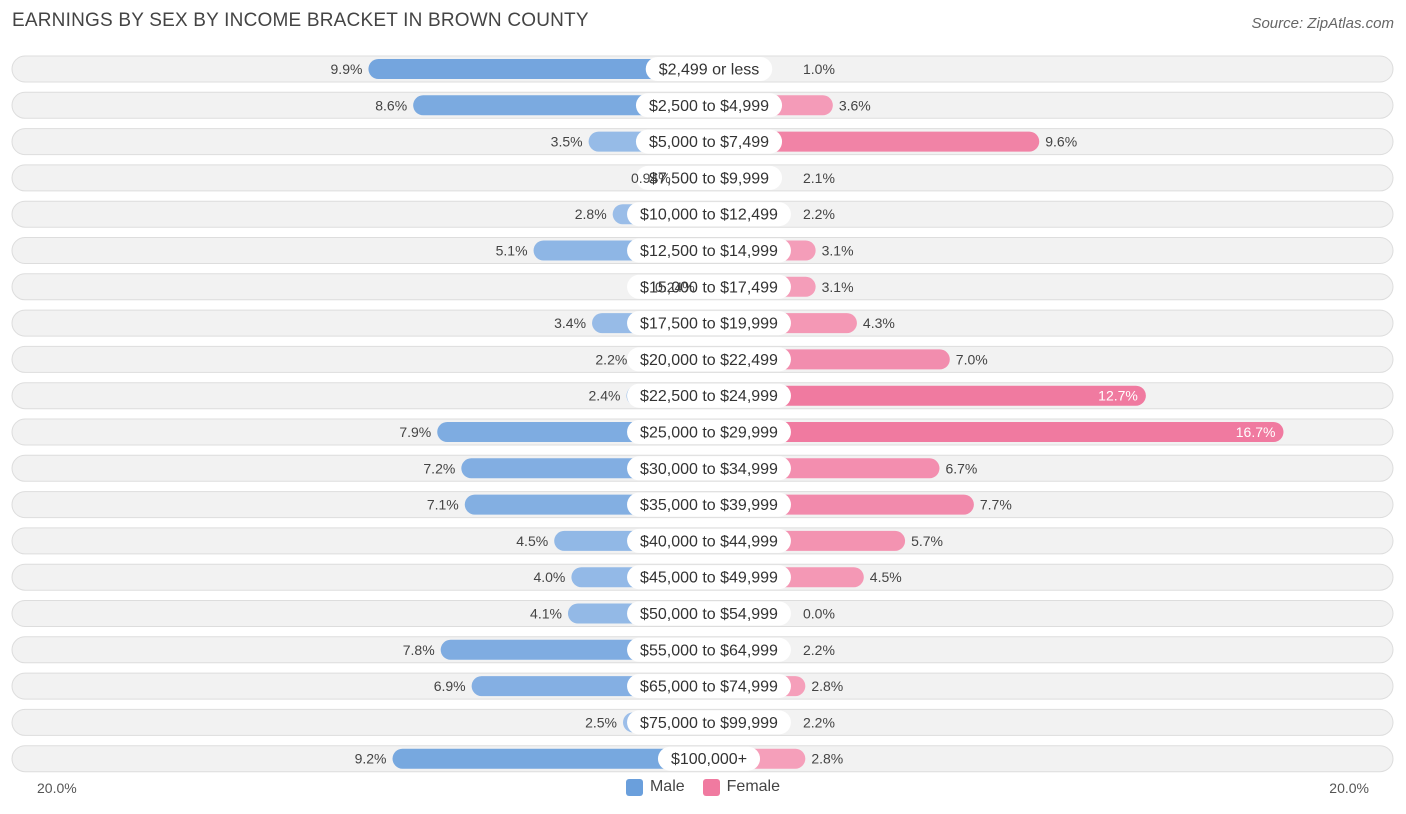  Describe the element at coordinates (419, 650) in the screenshot. I see `male-value-label: 7.8%` at that location.